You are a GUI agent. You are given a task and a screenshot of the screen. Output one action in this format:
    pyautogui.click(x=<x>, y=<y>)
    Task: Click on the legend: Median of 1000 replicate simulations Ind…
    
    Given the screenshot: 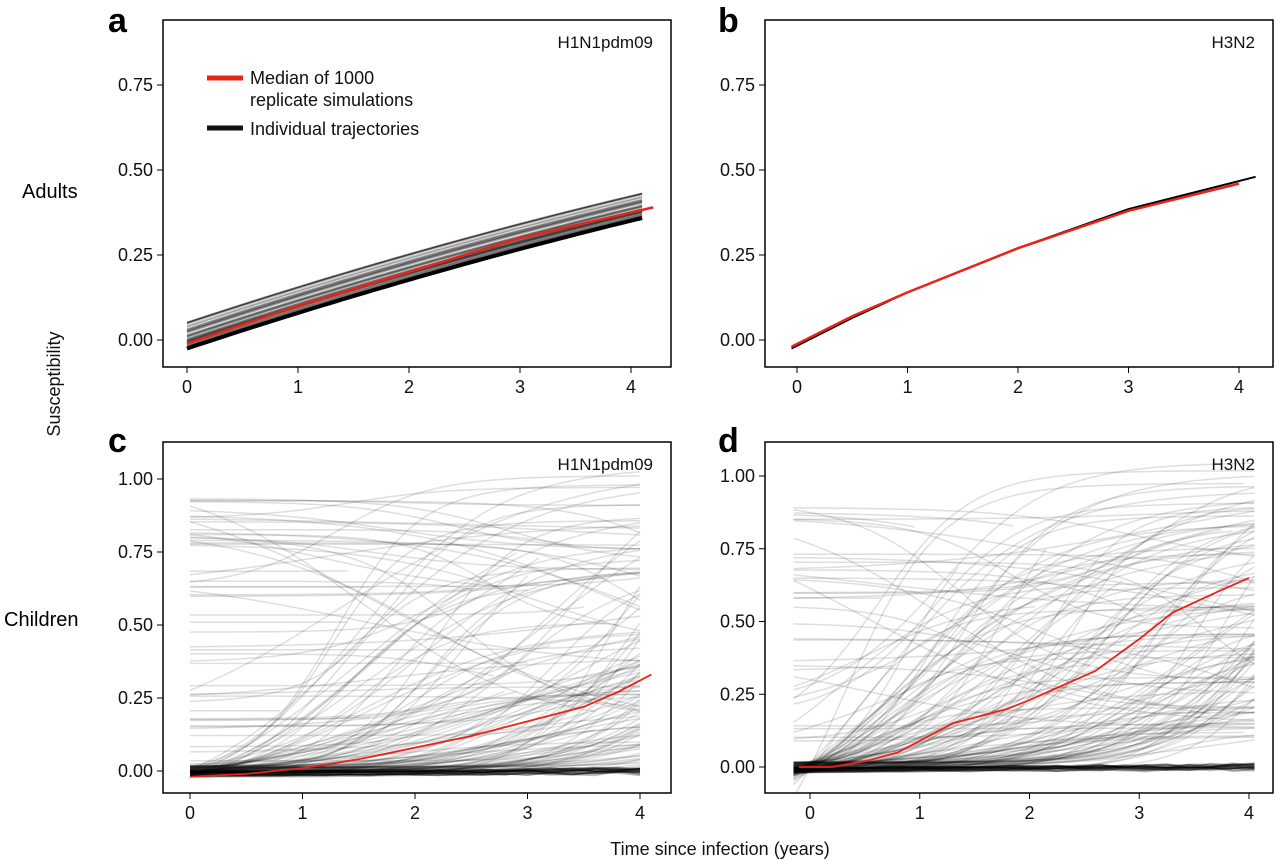 What is the action you would take?
    pyautogui.click(x=313, y=103)
    